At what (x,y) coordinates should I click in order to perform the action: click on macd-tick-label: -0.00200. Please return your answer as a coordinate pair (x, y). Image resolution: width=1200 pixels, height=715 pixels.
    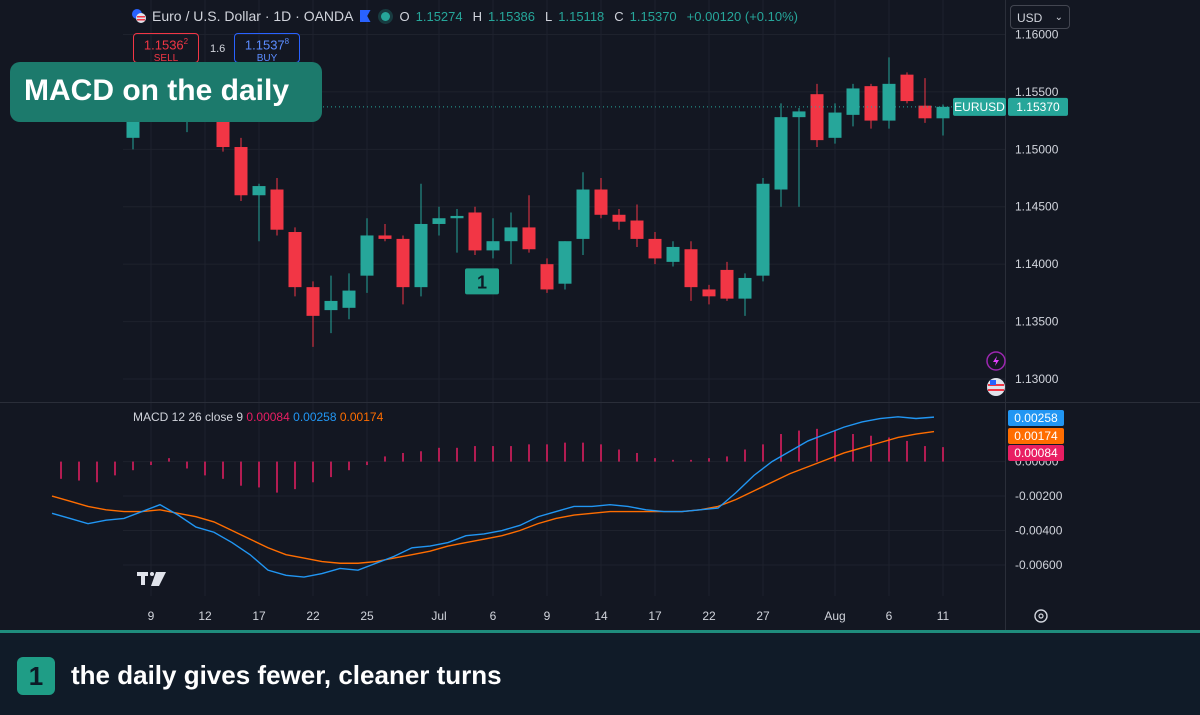
    Looking at the image, I should click on (1039, 496).